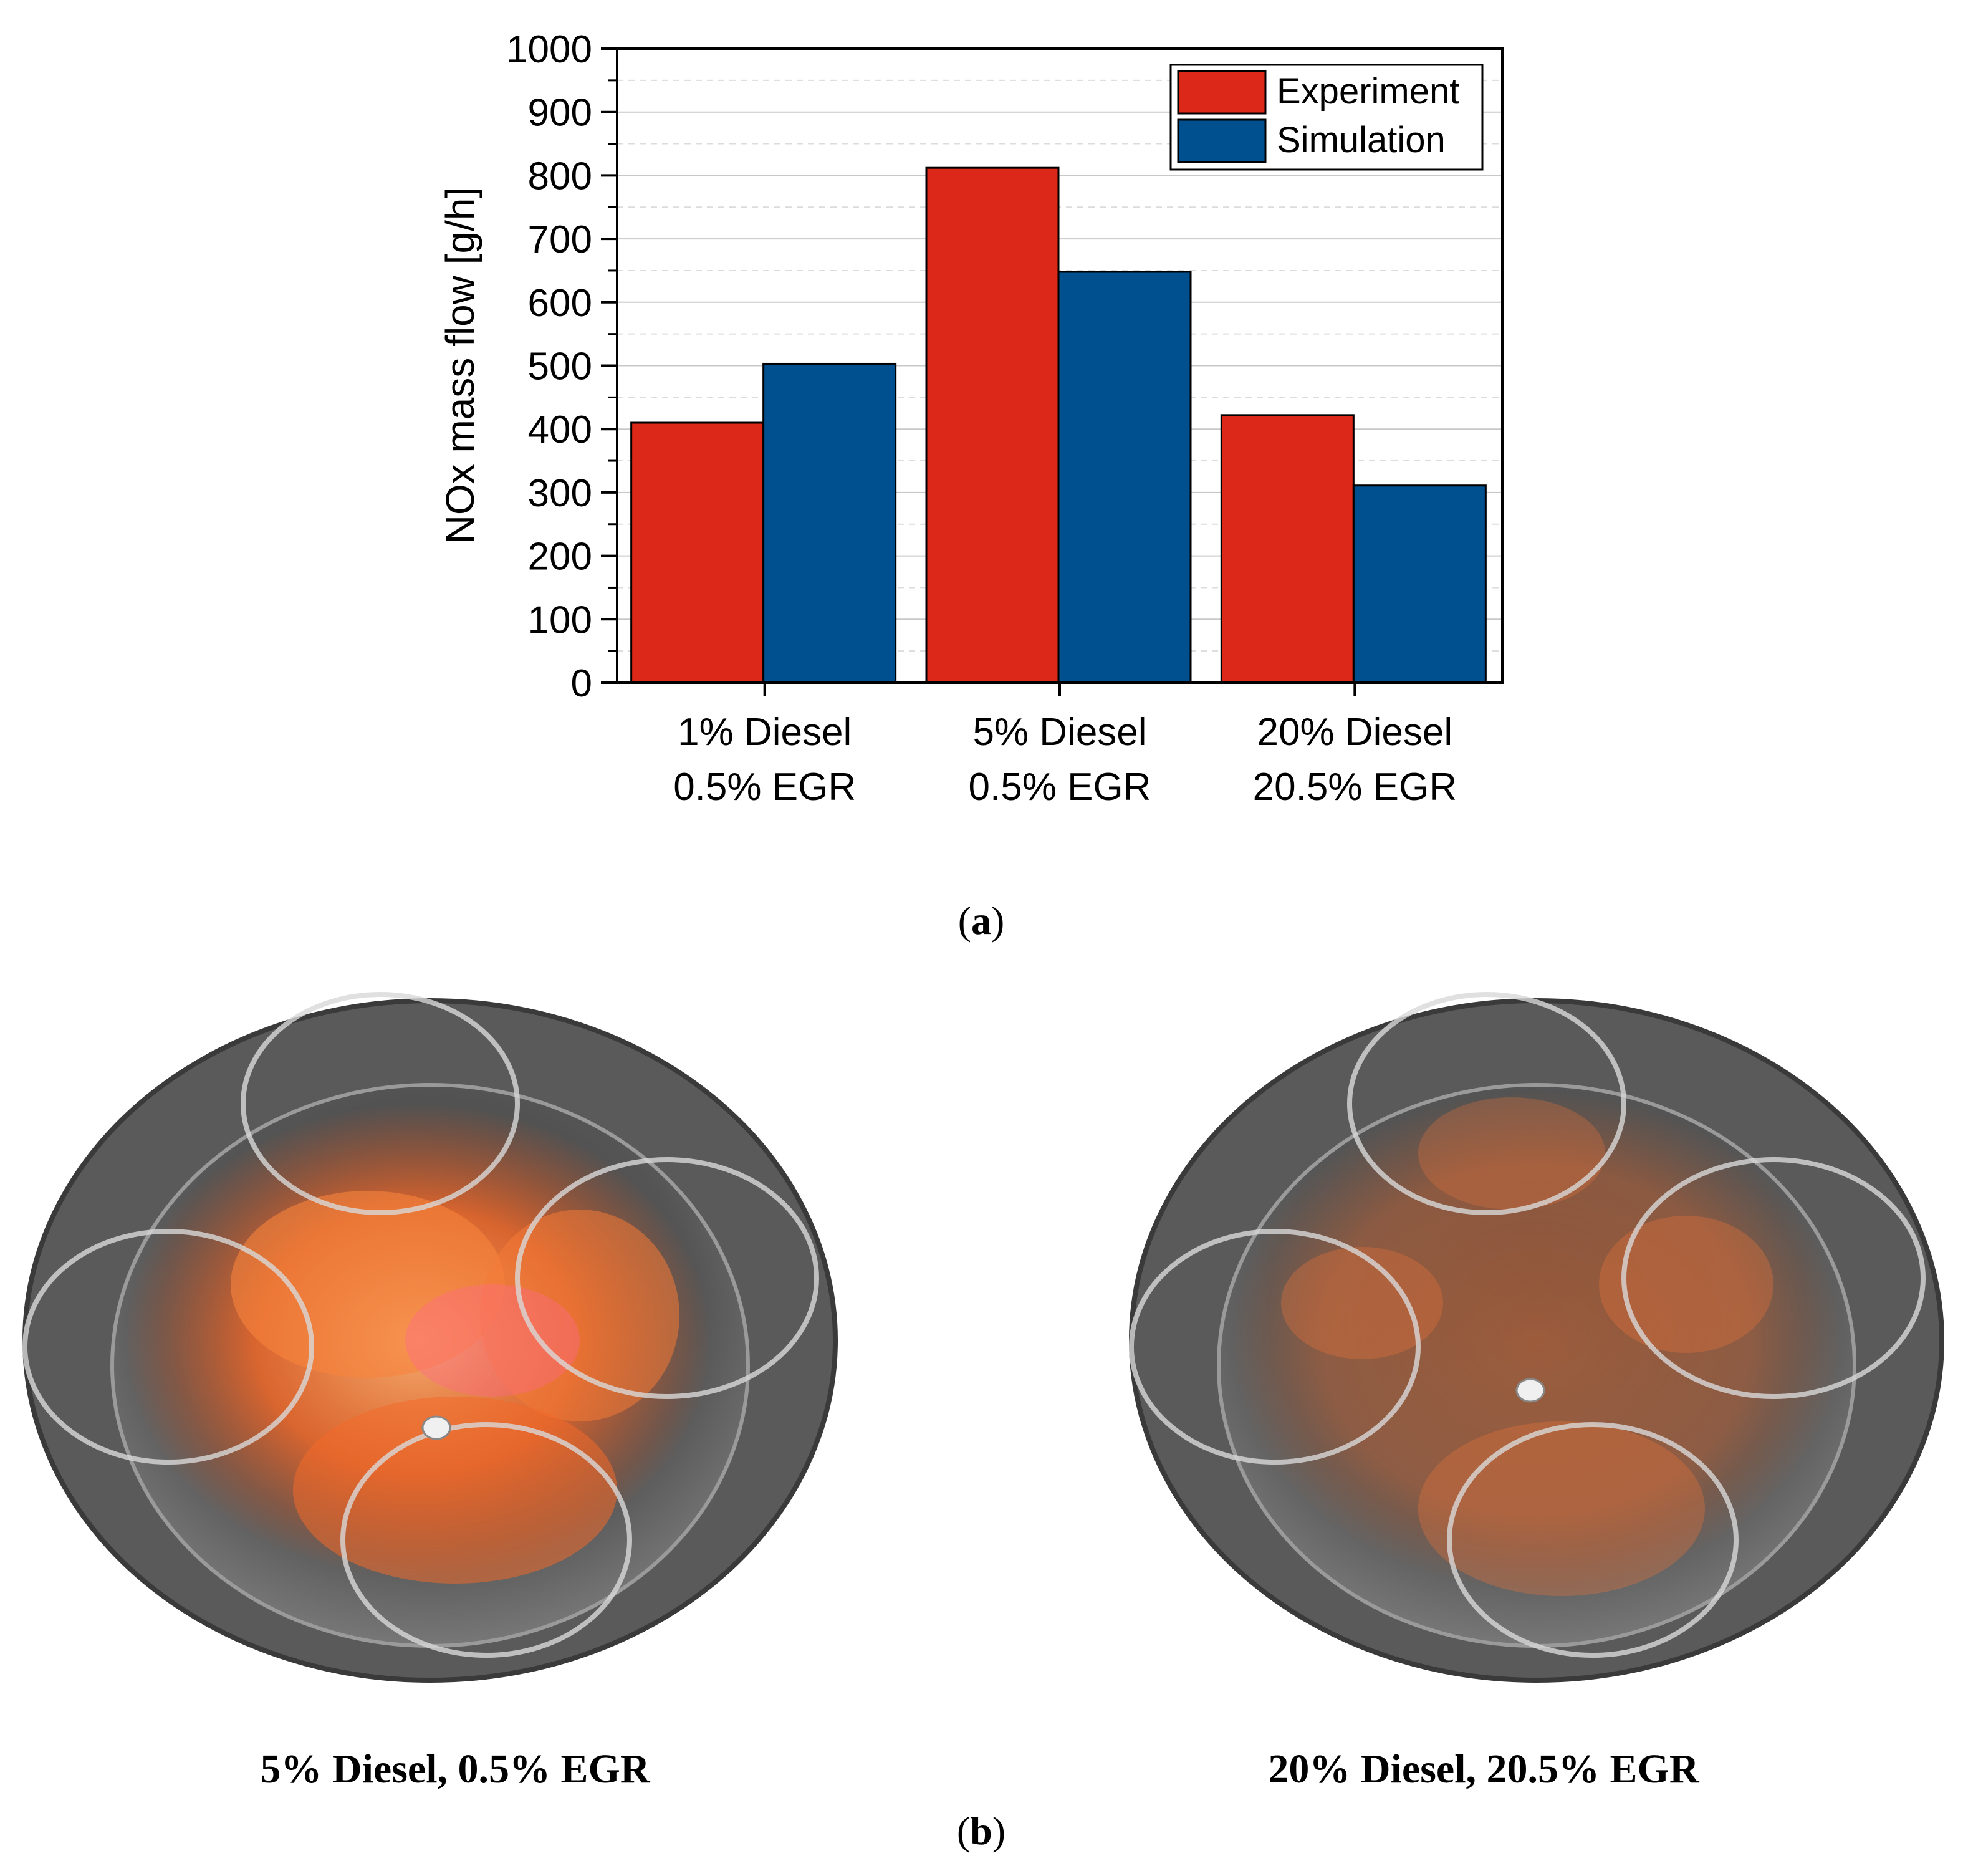  I want to click on y-tick-label: 1000, so click(549, 49).